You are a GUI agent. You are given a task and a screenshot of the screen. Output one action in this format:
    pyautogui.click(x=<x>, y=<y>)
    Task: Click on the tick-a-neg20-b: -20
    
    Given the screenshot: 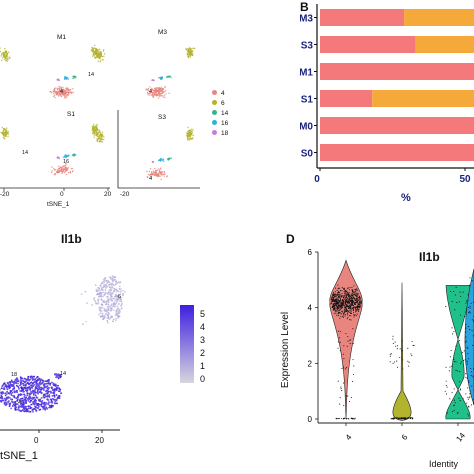 What is the action you would take?
    pyautogui.click(x=125, y=194)
    